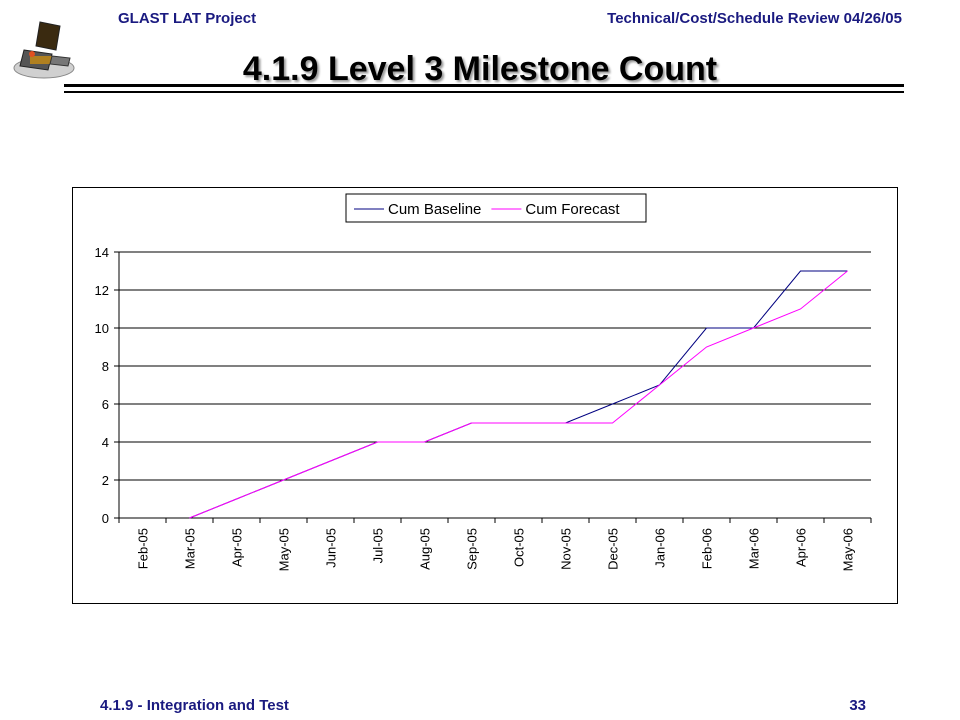 The image size is (960, 720). Describe the element at coordinates (434, 209) in the screenshot. I see `legend-label: Cum Baseline` at that location.